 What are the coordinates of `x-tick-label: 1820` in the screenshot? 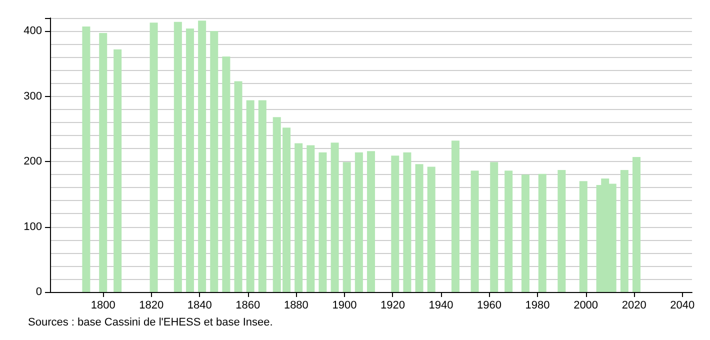 It's located at (151, 306).